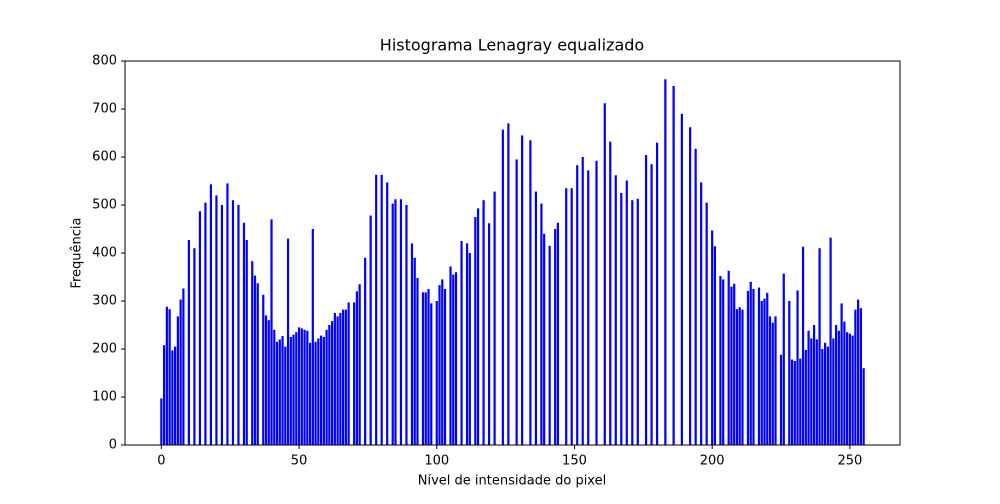 The height and width of the screenshot is (504, 1000). What do you see at coordinates (849, 461) in the screenshot?
I see `x-tick-label: 250` at bounding box center [849, 461].